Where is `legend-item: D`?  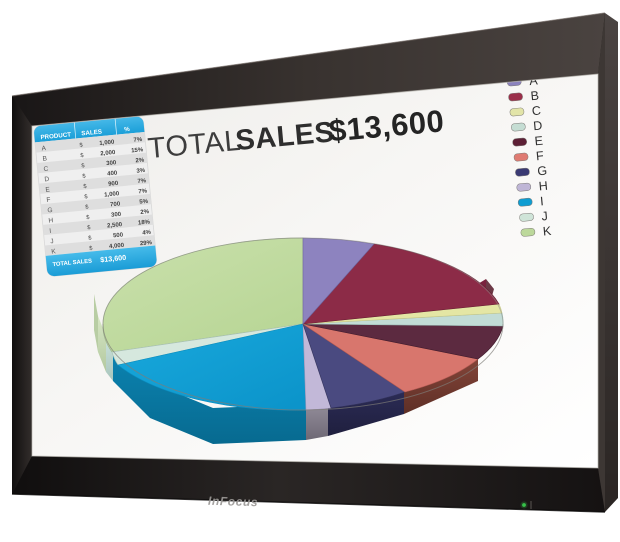
legend-item: D is located at coordinates (527, 127).